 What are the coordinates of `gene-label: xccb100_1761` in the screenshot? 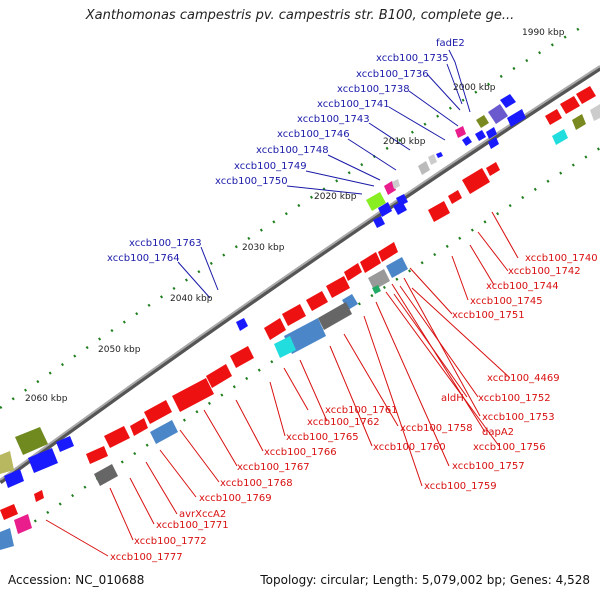 It's located at (361, 410).